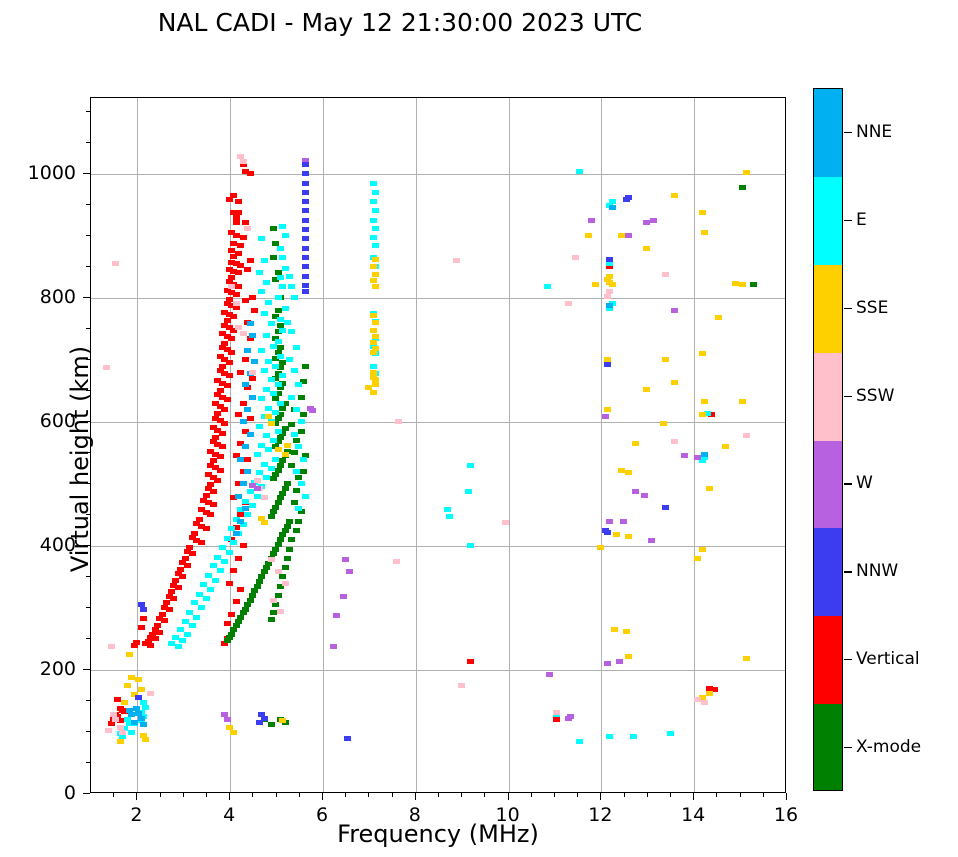 Image resolution: width=958 pixels, height=857 pixels. I want to click on x-axis-tick-label: 4, so click(229, 815).